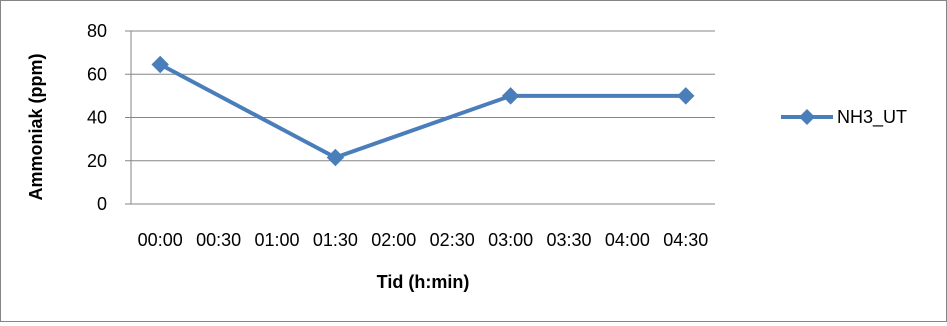 This screenshot has width=947, height=326. I want to click on x-tick-label-00:00: 00:00, so click(160, 240).